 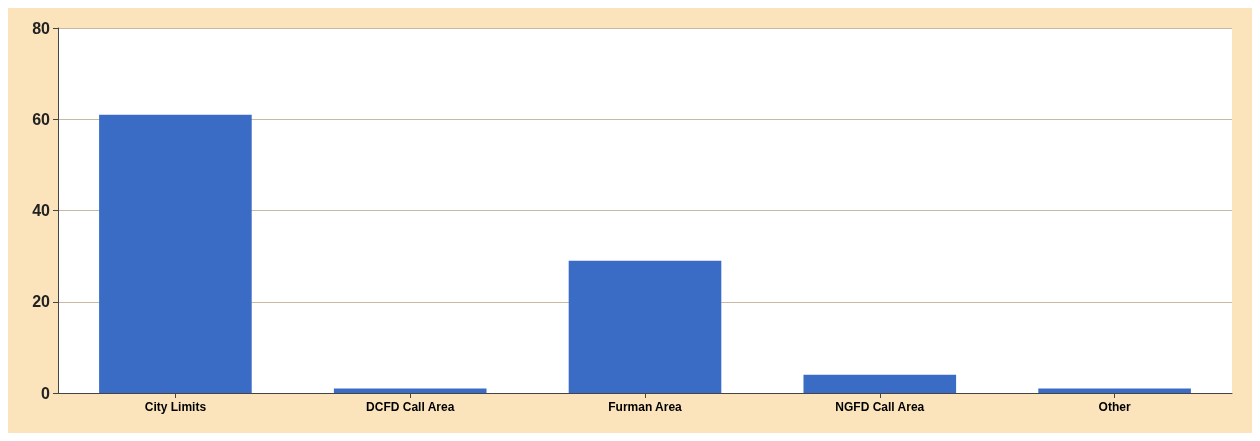 What do you see at coordinates (880, 407) in the screenshot?
I see `x-tick-label: NGFD Call Area` at bounding box center [880, 407].